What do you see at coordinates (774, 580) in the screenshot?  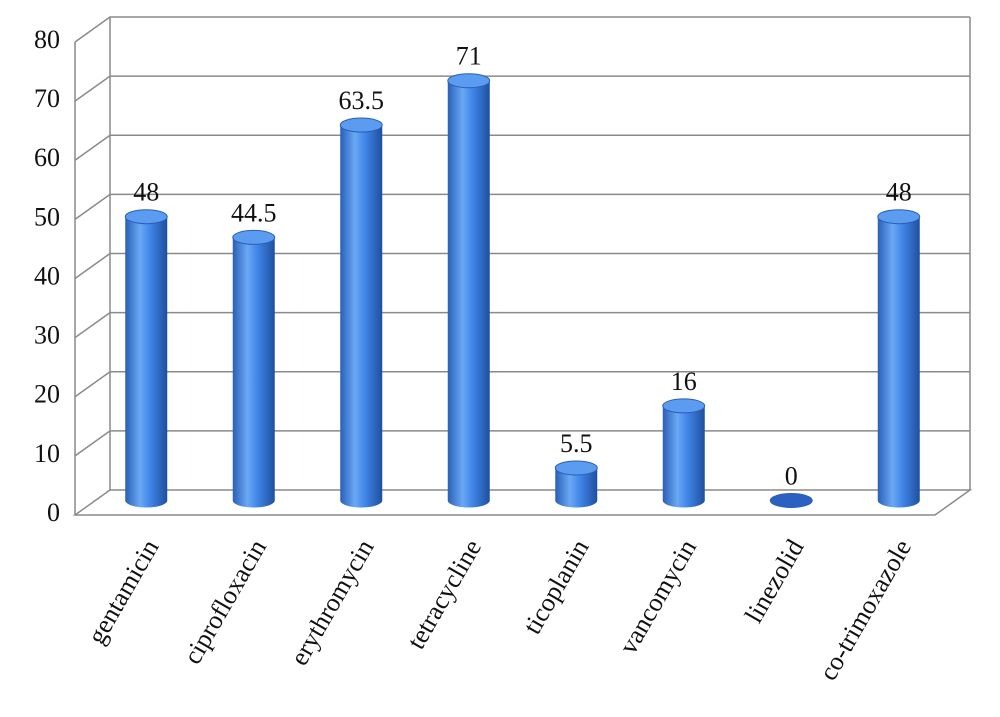 I see `x-tick-label: linezolid` at bounding box center [774, 580].